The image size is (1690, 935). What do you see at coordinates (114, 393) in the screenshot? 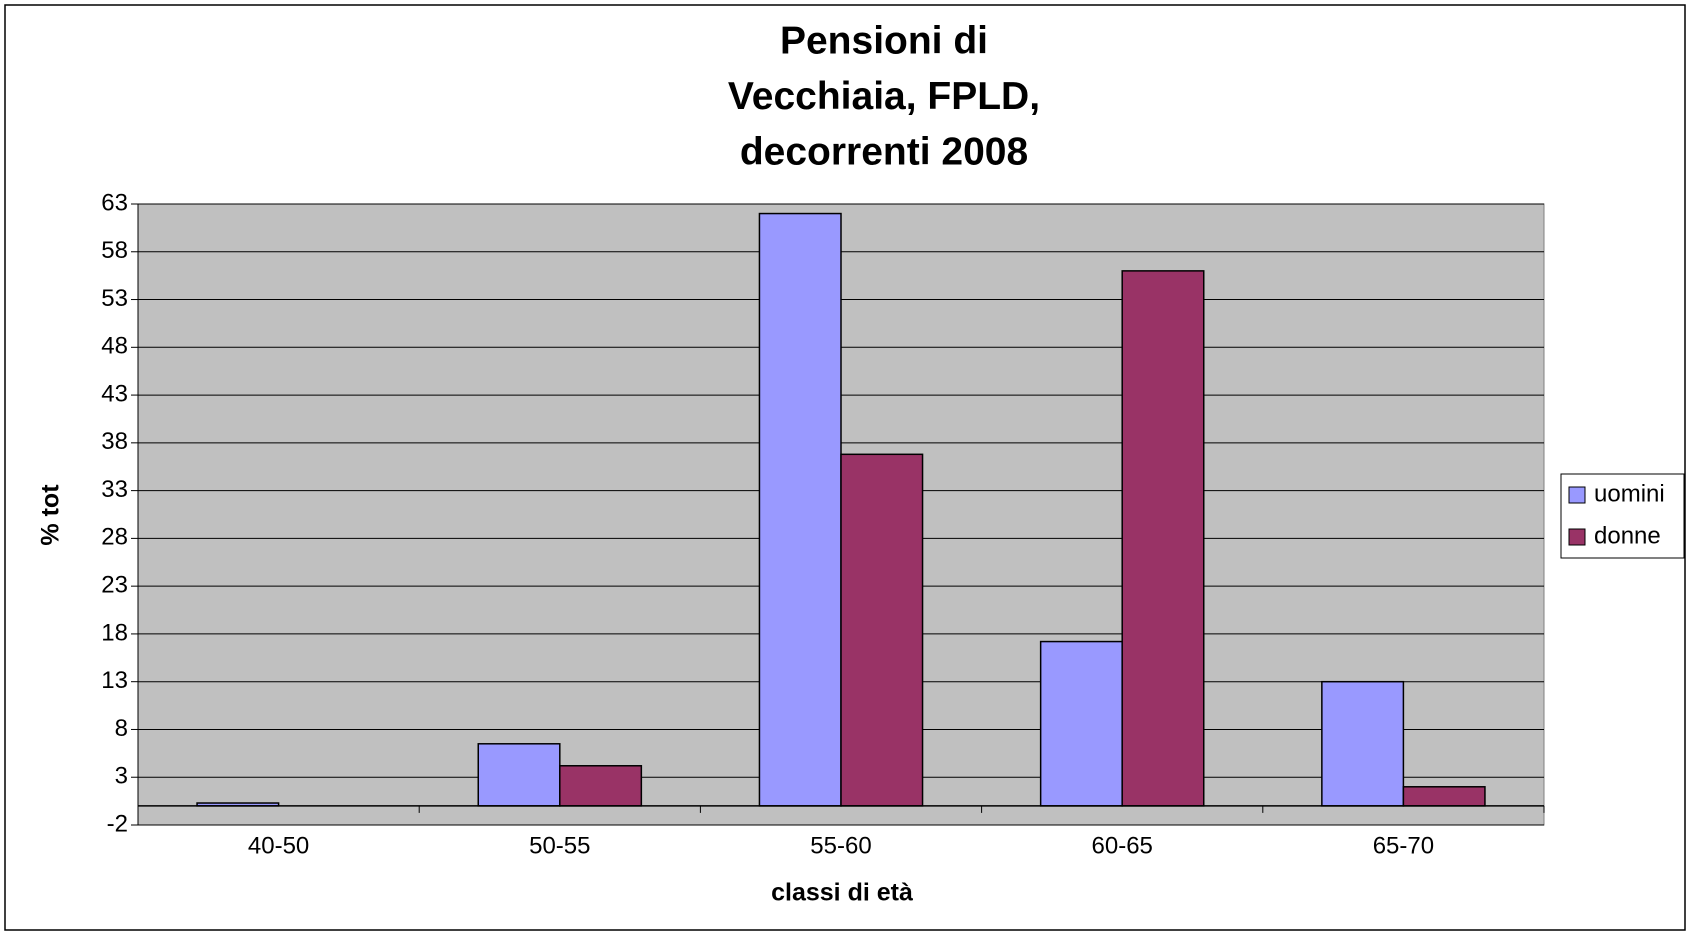
I see `y-tick-label: 43` at bounding box center [114, 393].